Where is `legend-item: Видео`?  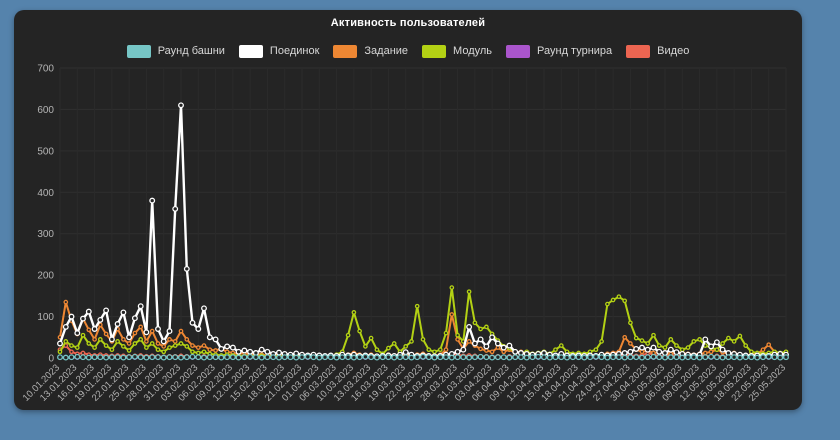
legend-item: Видео is located at coordinates (657, 51).